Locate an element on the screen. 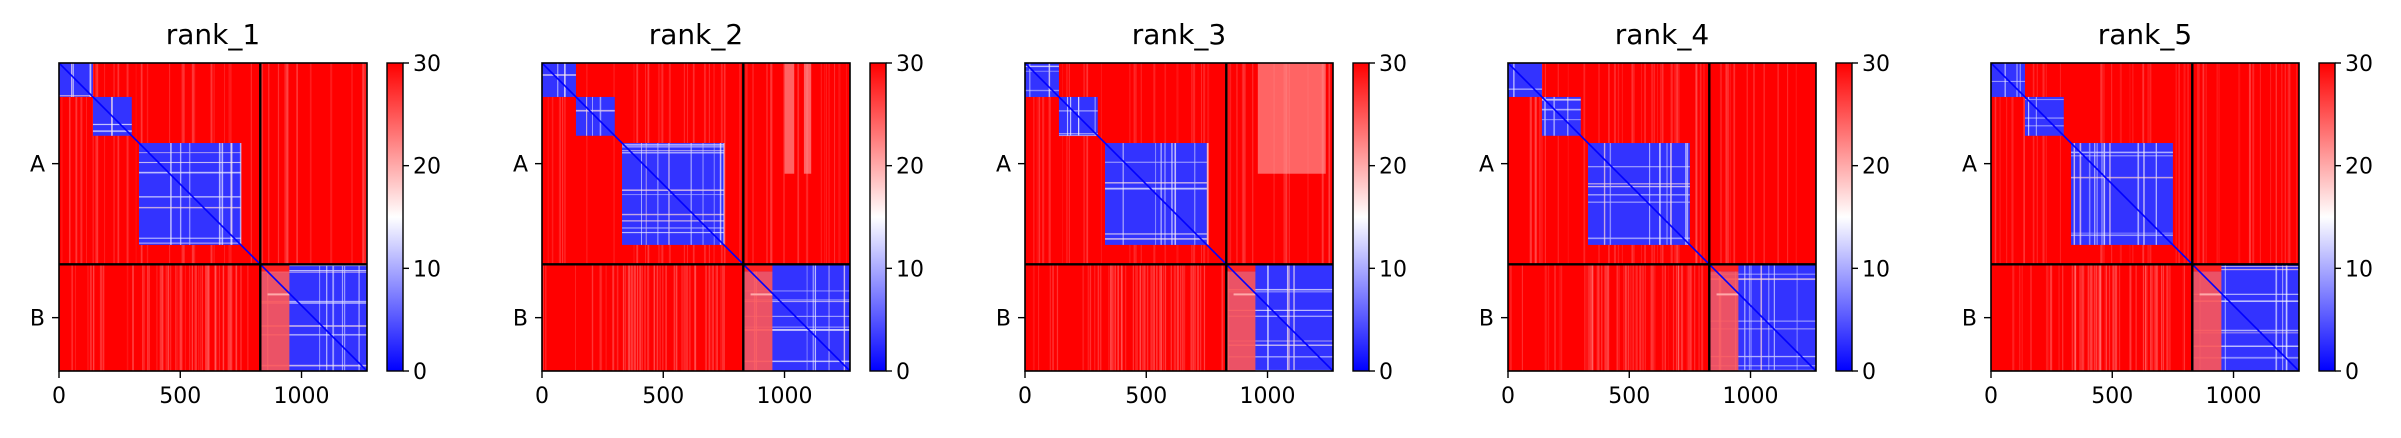 This screenshot has width=2401, height=438. y-tick-label-chain: A is located at coordinates (1969, 165).